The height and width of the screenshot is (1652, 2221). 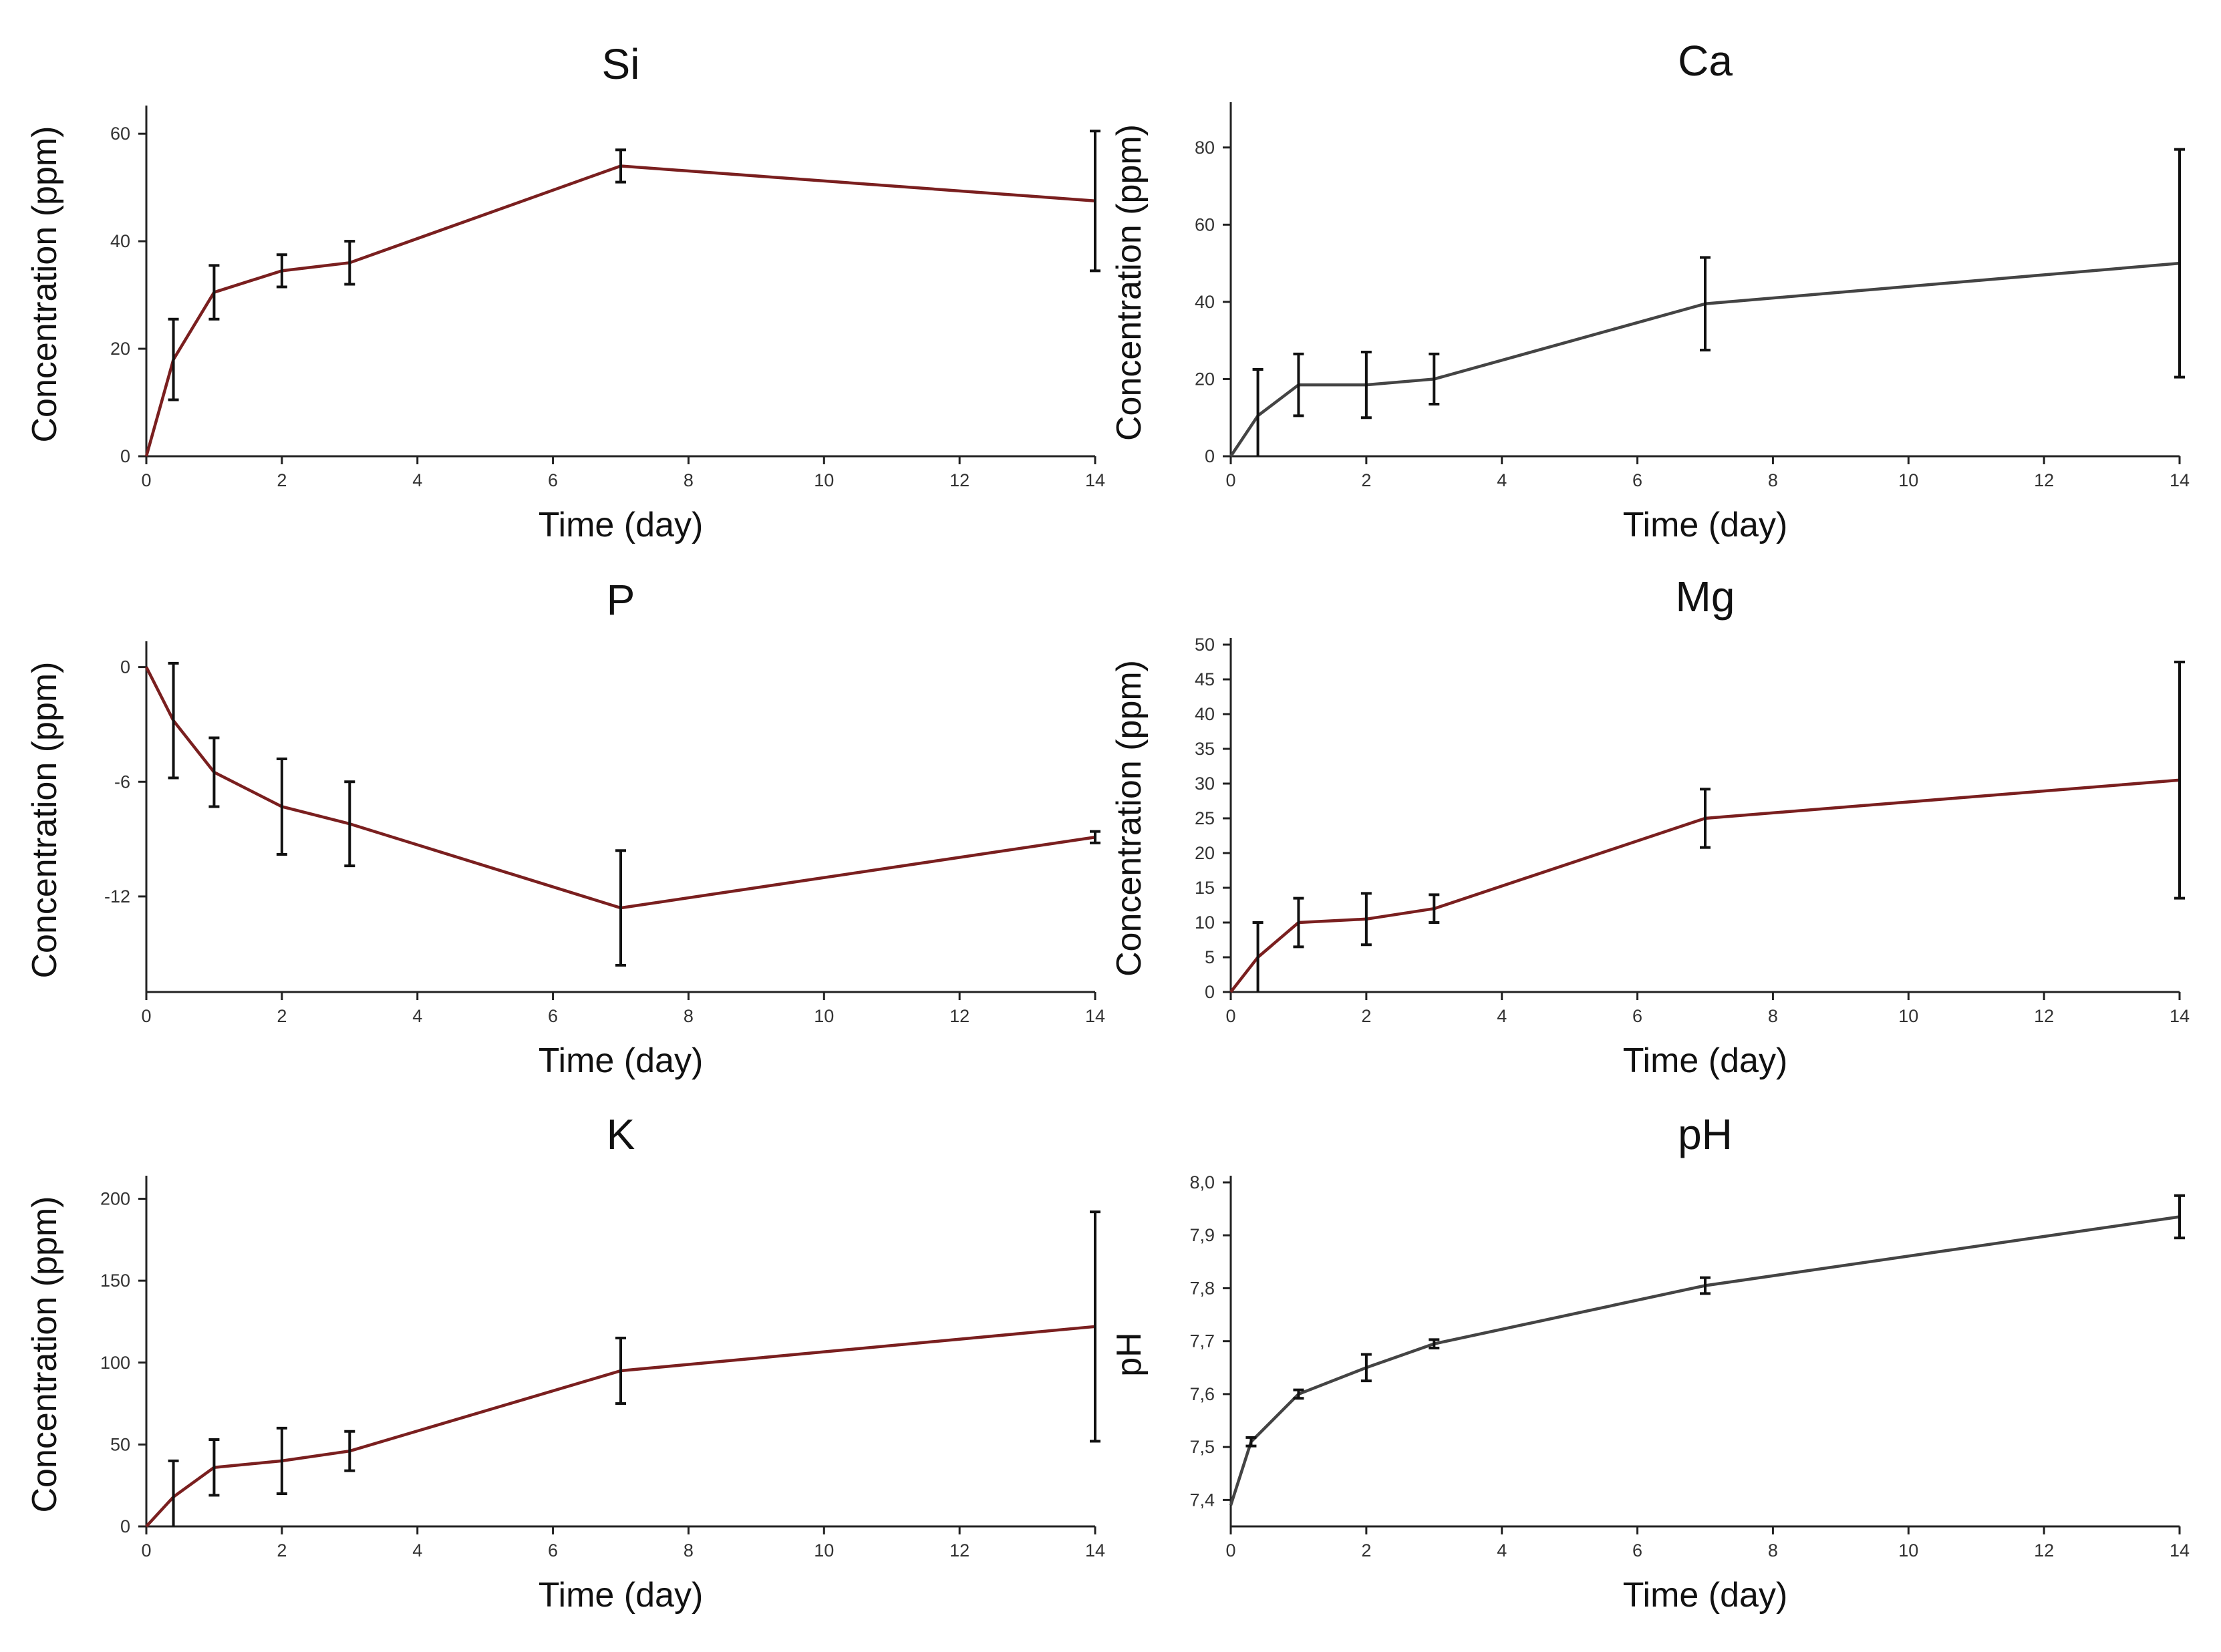 What do you see at coordinates (115, 1199) in the screenshot?
I see `y-tick-label: 200` at bounding box center [115, 1199].